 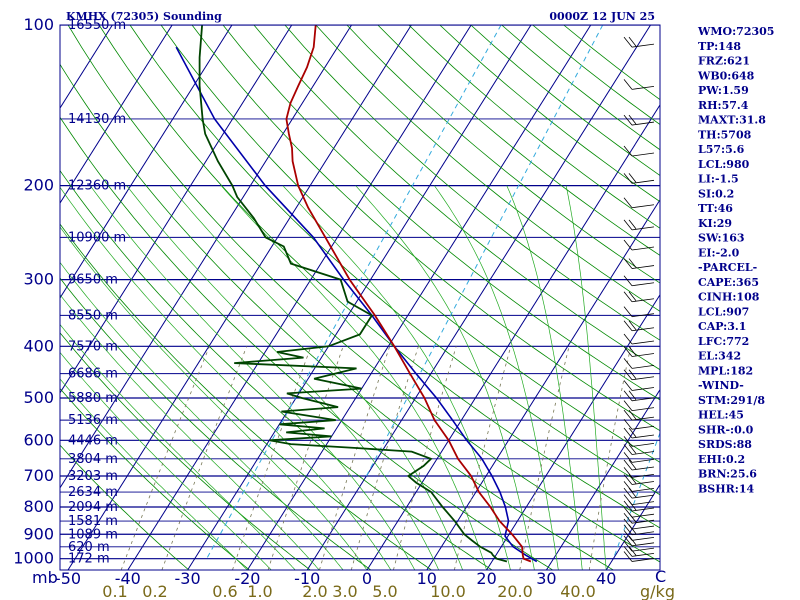 What do you see at coordinates (97, 237) in the screenshot?
I see `height-label: 10900 m` at bounding box center [97, 237].